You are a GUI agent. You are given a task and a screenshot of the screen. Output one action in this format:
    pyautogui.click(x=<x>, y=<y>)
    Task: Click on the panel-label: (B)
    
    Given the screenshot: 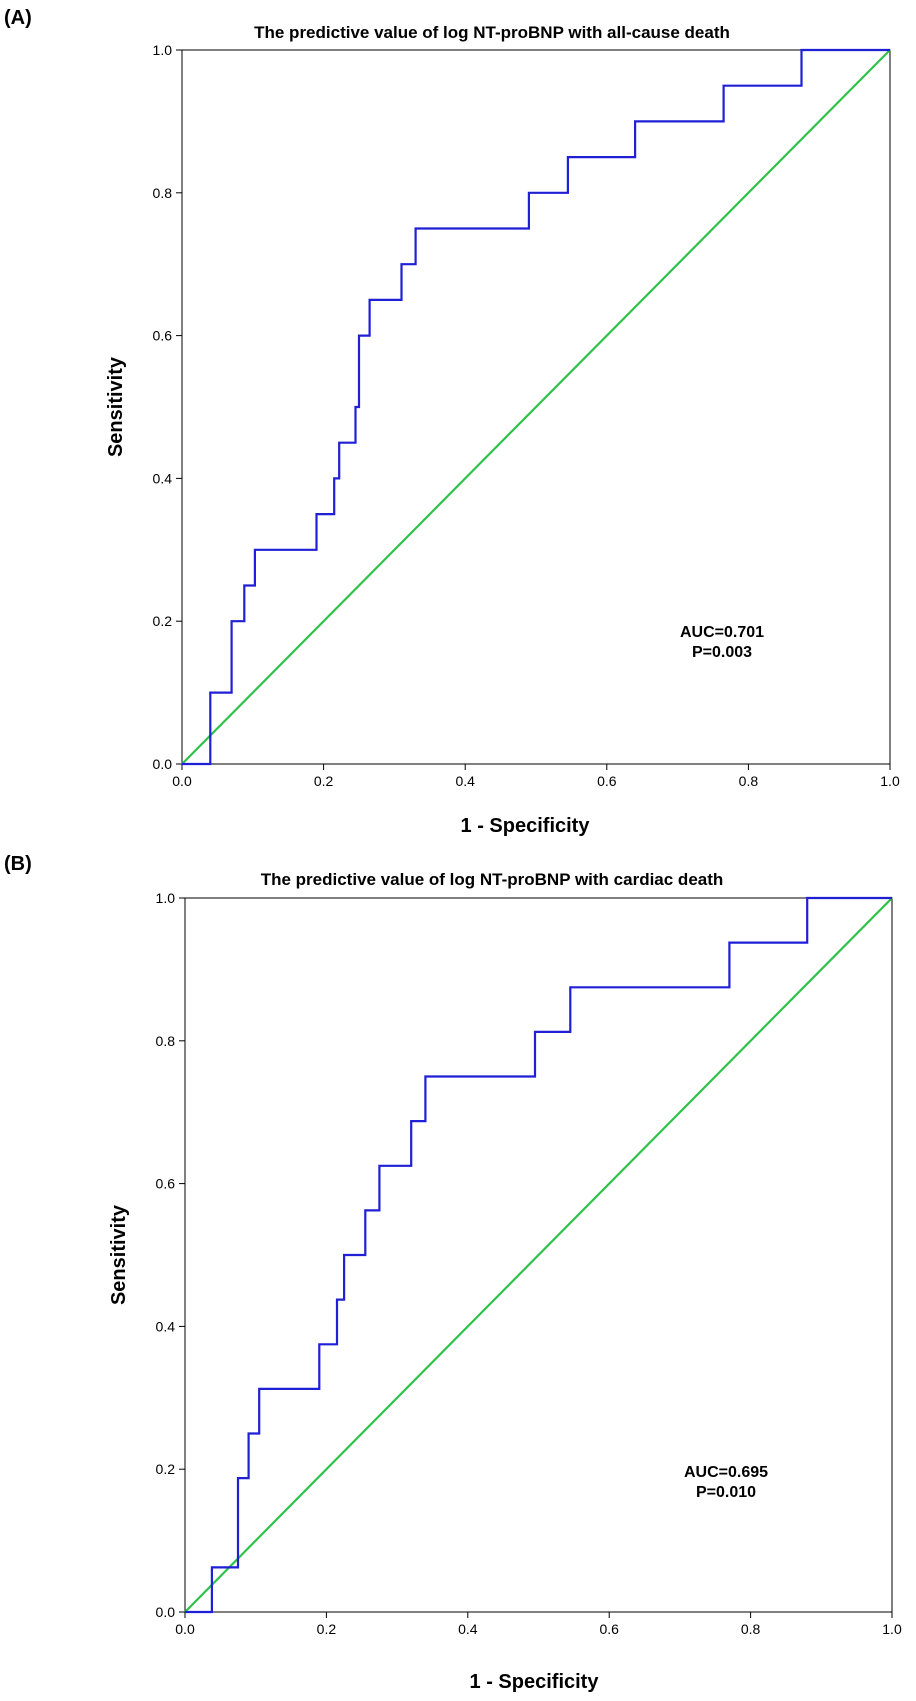 What is the action you would take?
    pyautogui.click(x=18, y=864)
    